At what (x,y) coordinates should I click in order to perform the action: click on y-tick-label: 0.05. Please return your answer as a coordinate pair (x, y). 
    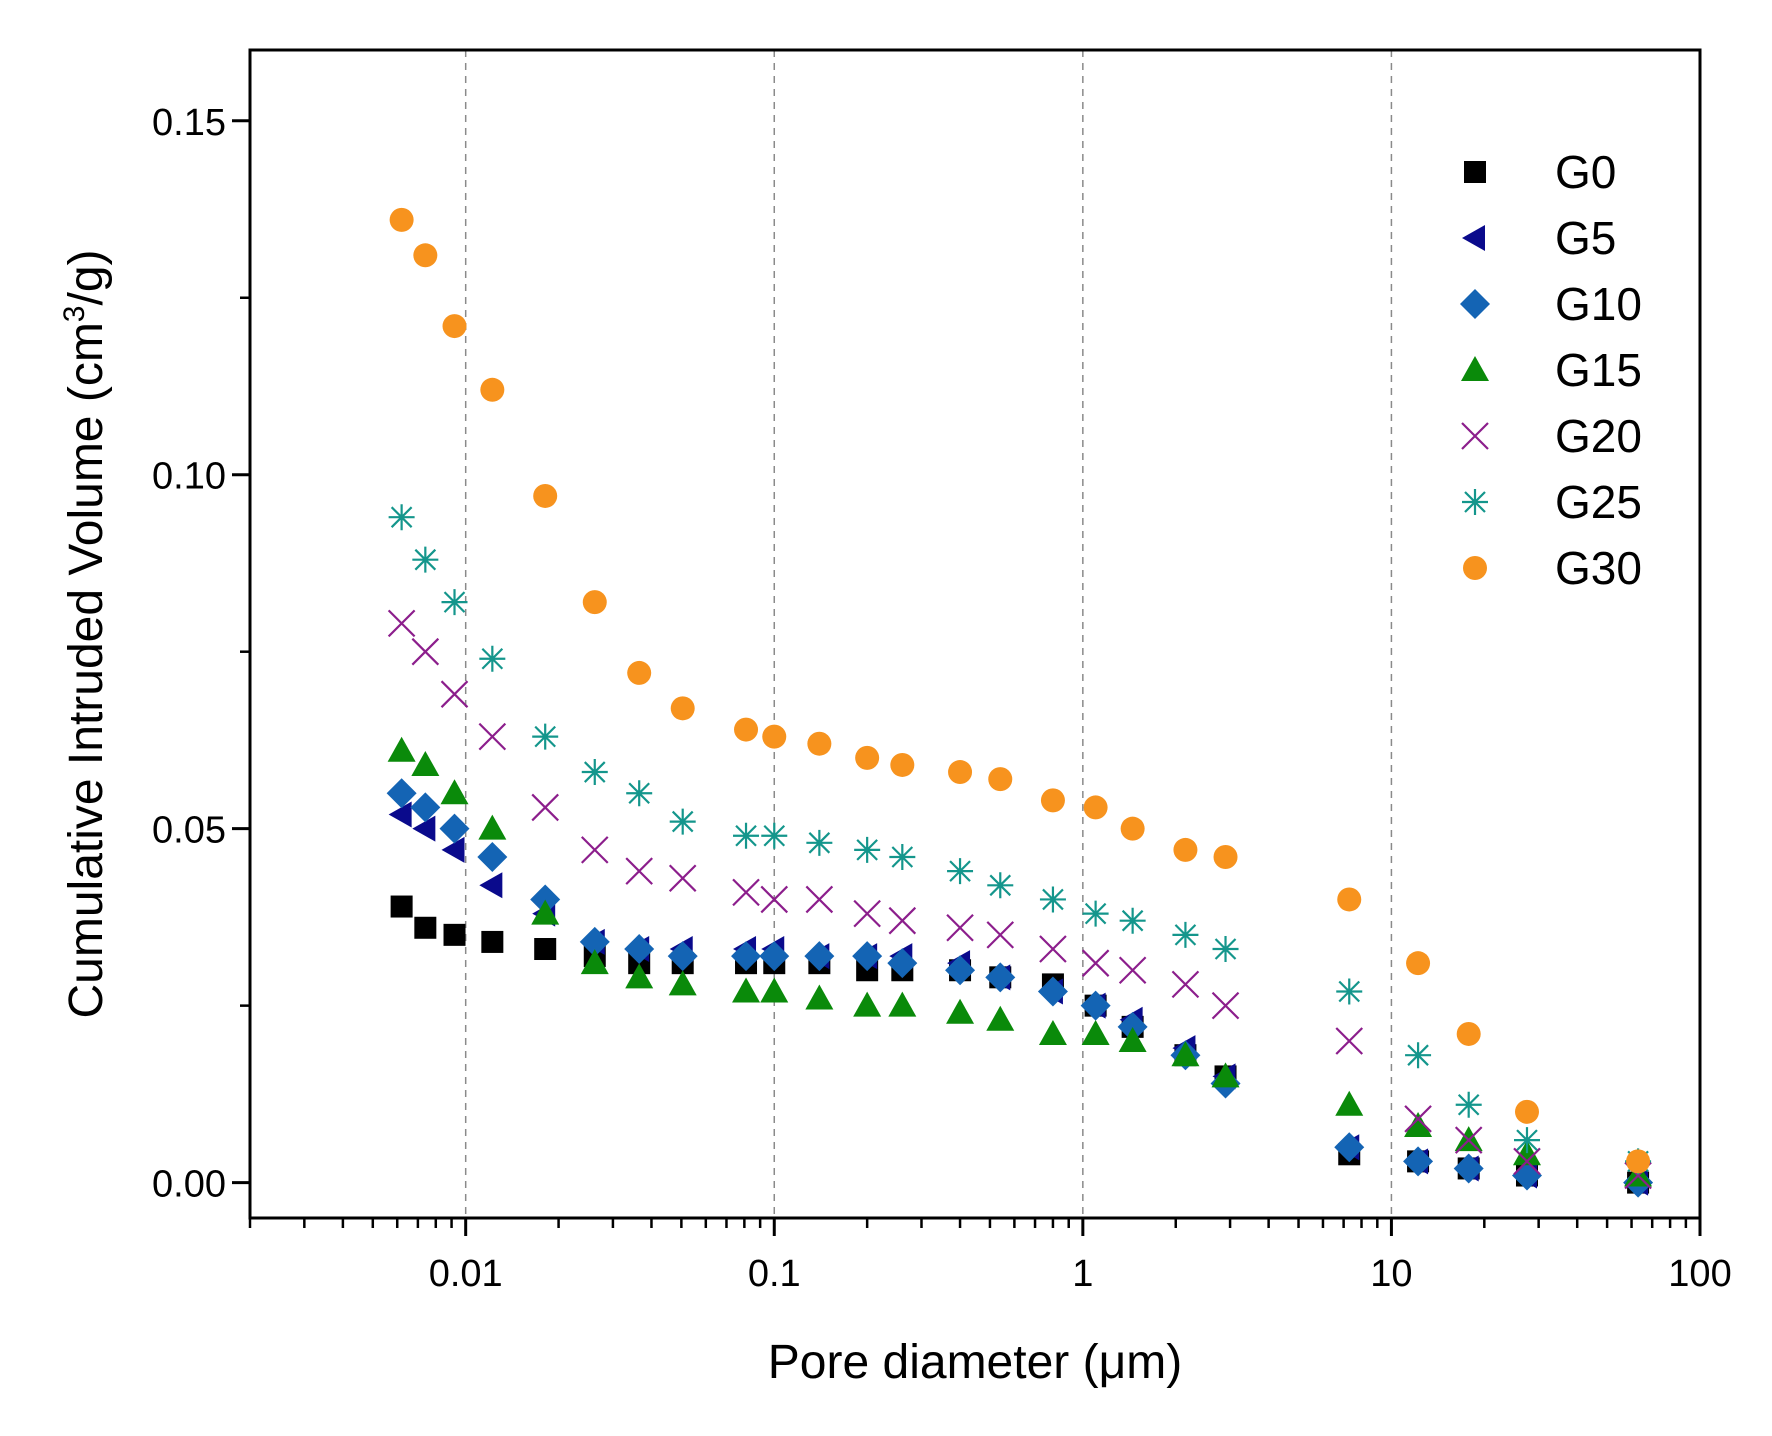
    Looking at the image, I should click on (189, 831).